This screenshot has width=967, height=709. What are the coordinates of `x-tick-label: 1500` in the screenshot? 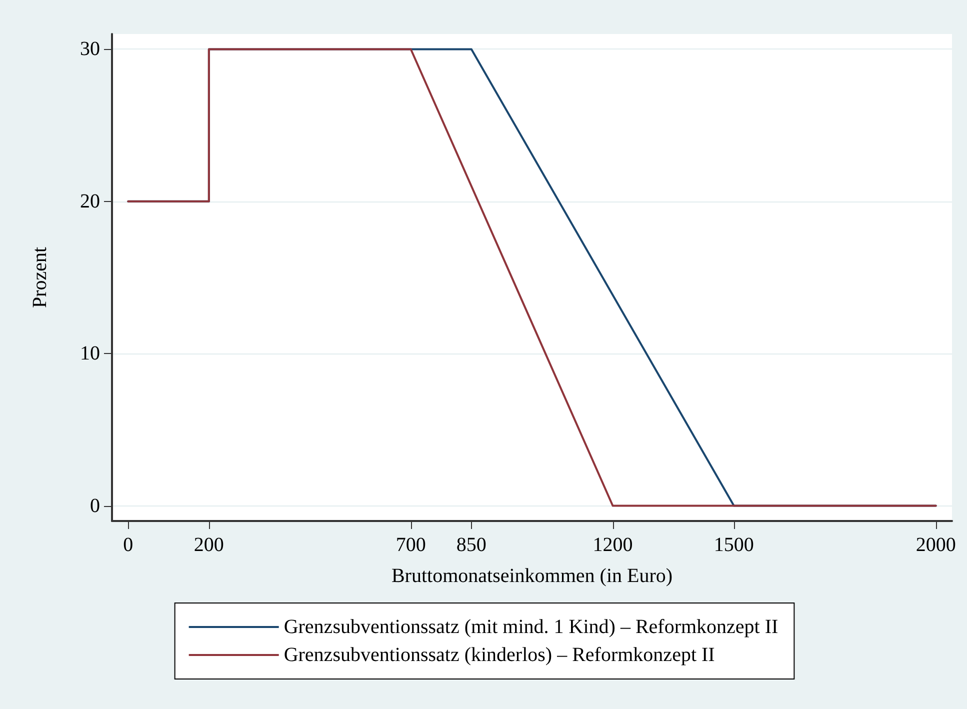 It's located at (734, 545).